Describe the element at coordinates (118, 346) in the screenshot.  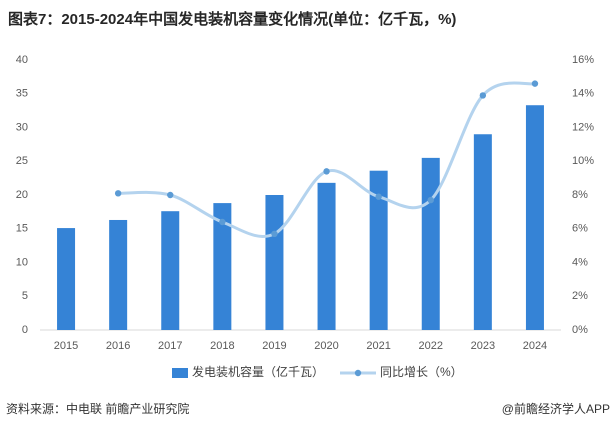
I see `x-tick-label: 2016` at that location.